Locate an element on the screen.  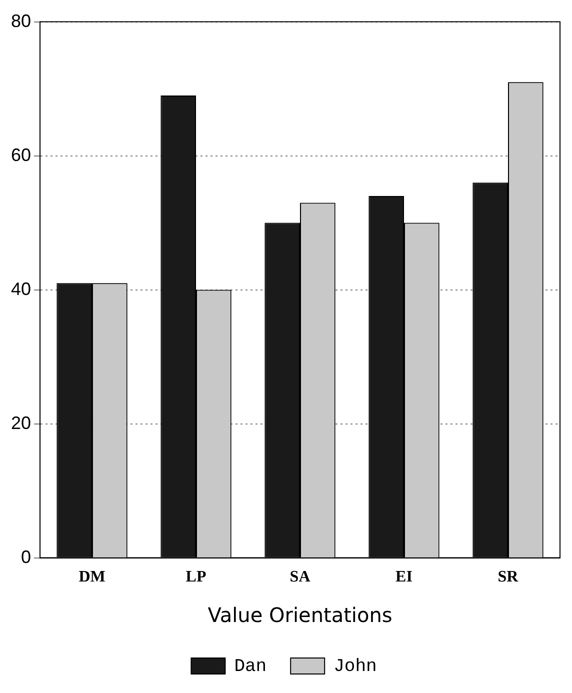
x-tick-label: DM is located at coordinates (92, 577).